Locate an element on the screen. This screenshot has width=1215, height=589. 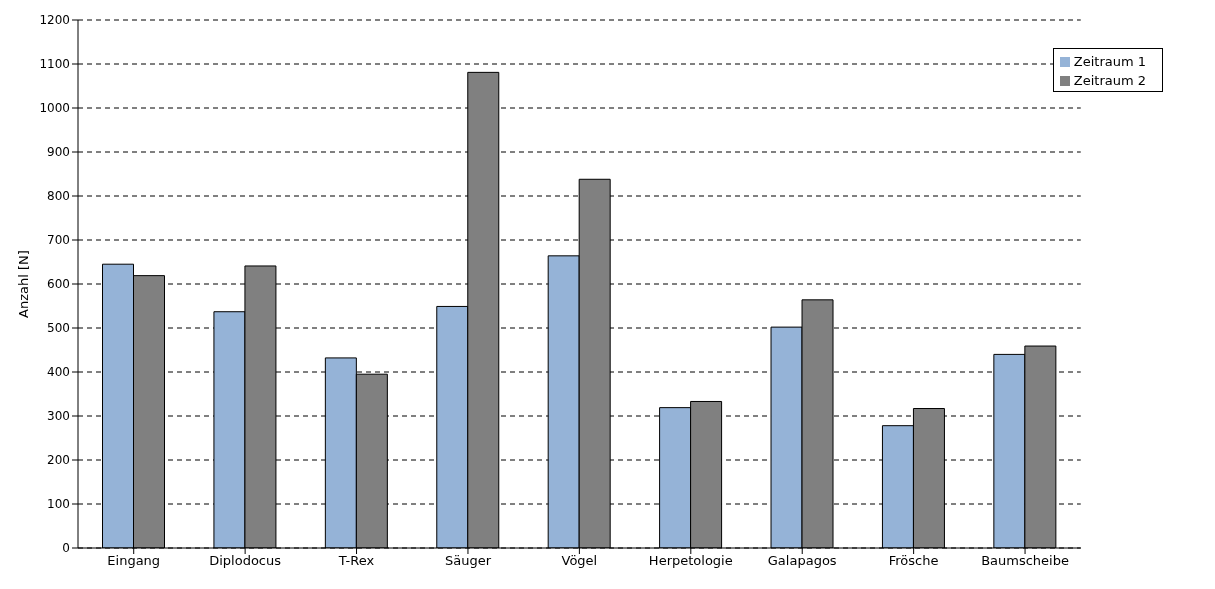
y-tick-label: 1000 is located at coordinates (54, 108).